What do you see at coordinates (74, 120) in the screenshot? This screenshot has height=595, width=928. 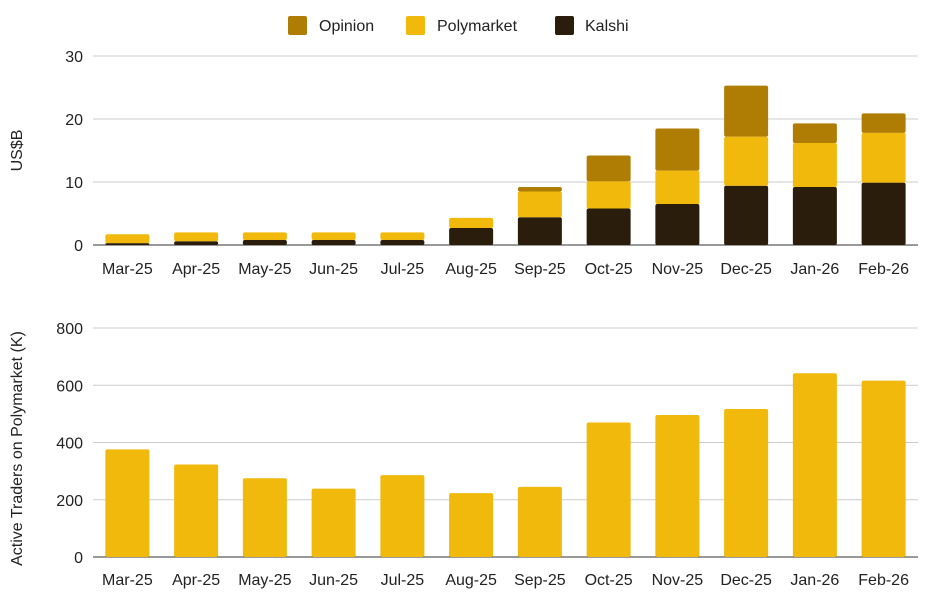 I see `y-tick-label: 20` at bounding box center [74, 120].